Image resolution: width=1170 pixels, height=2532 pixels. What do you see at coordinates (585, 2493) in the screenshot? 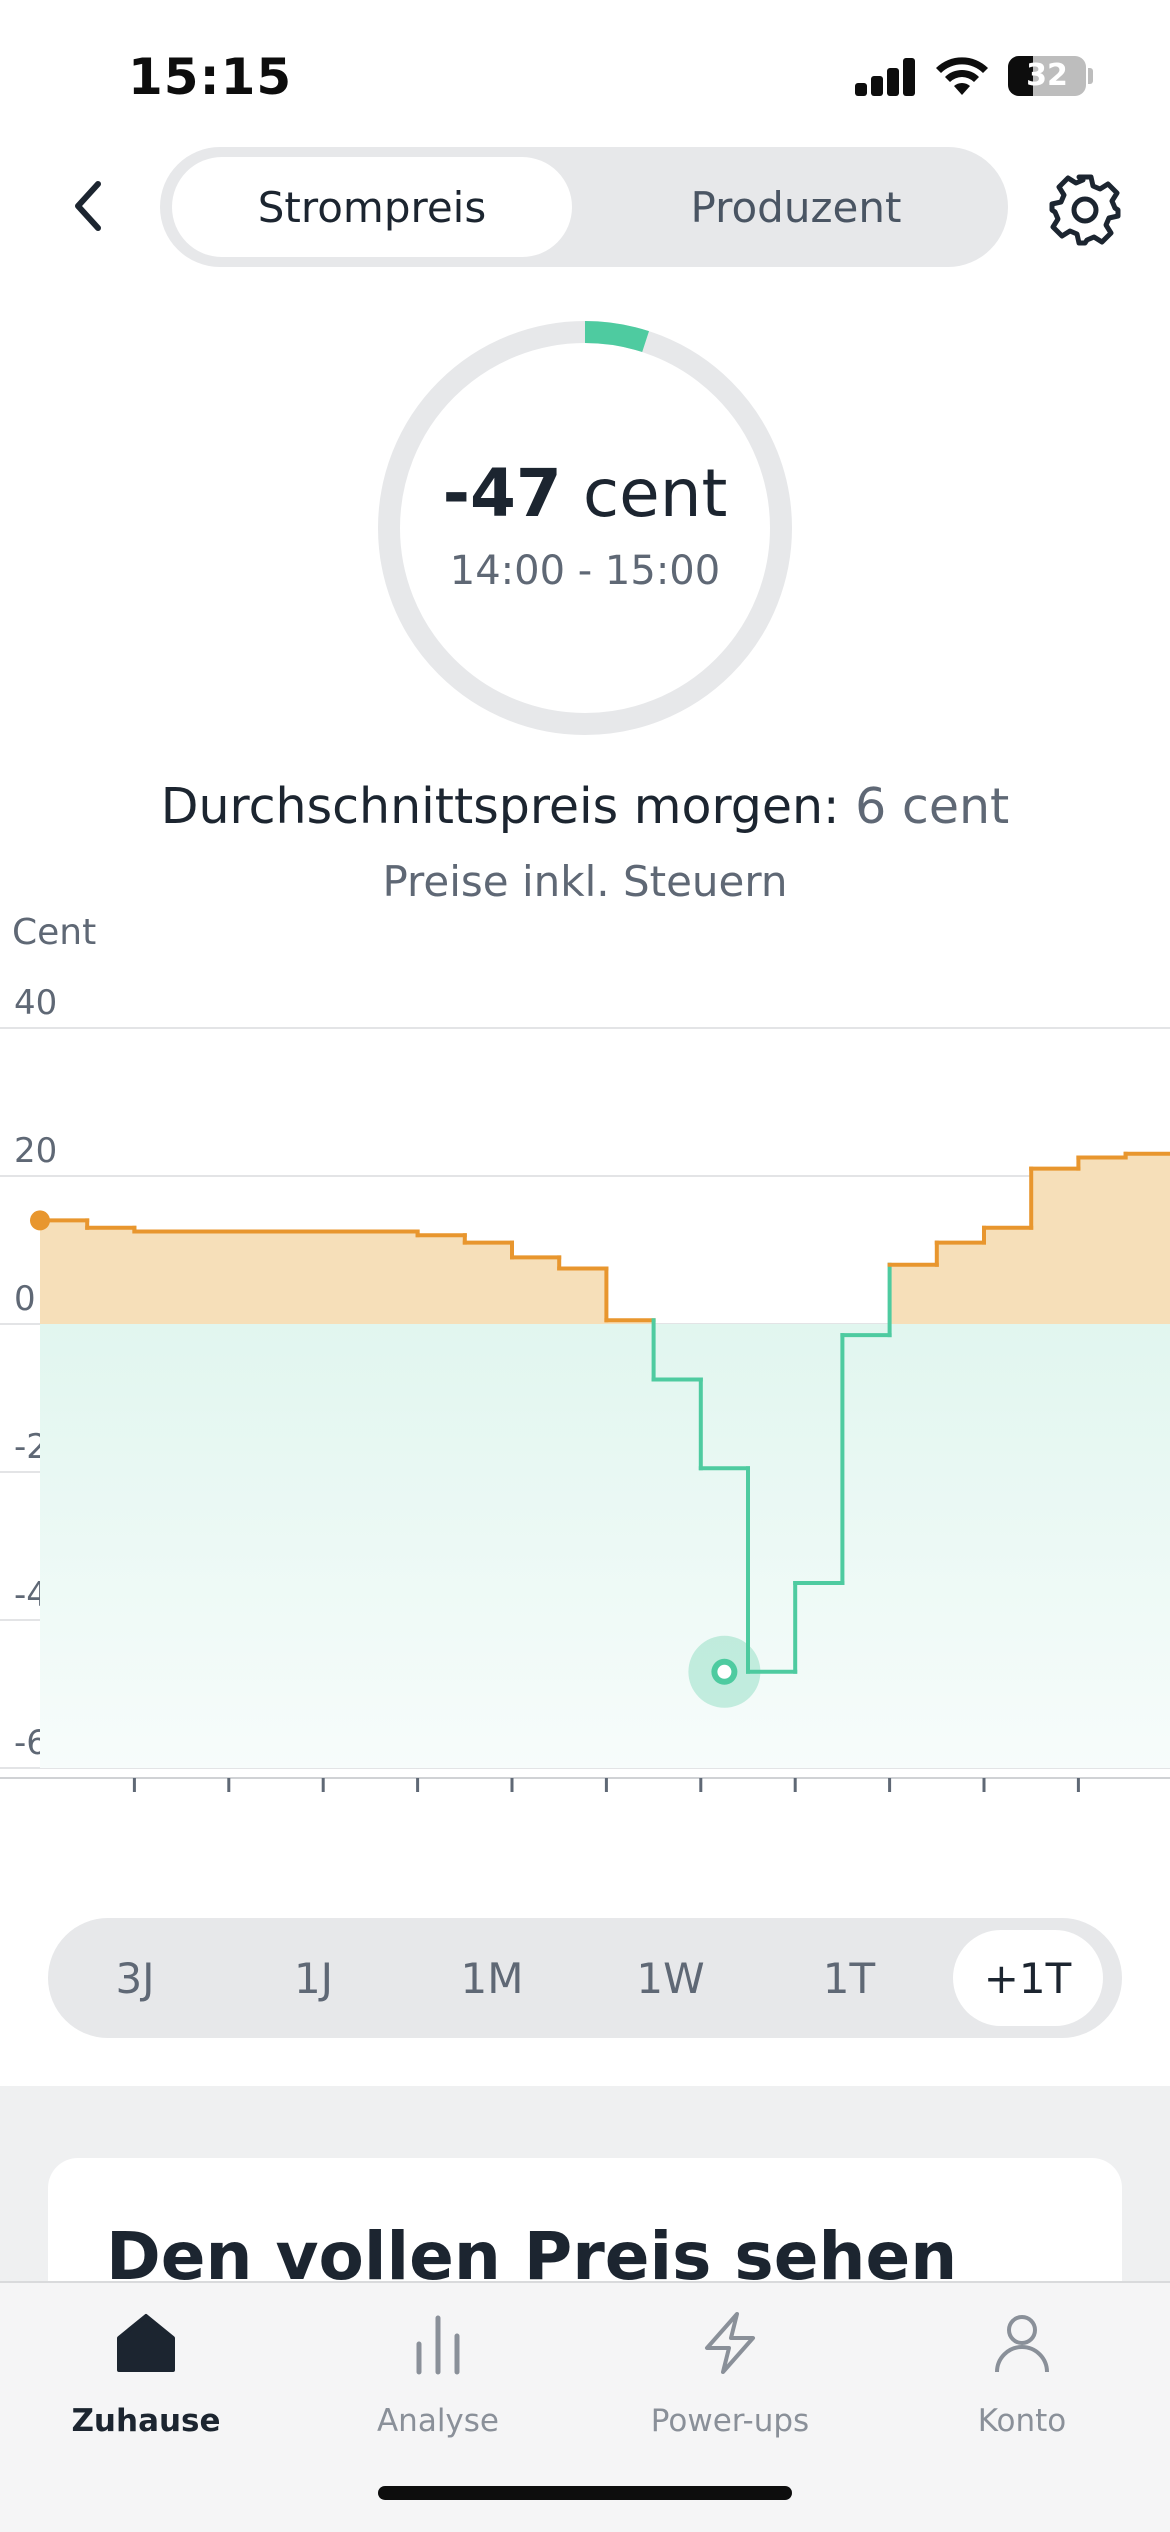
I see `home-indicator` at bounding box center [585, 2493].